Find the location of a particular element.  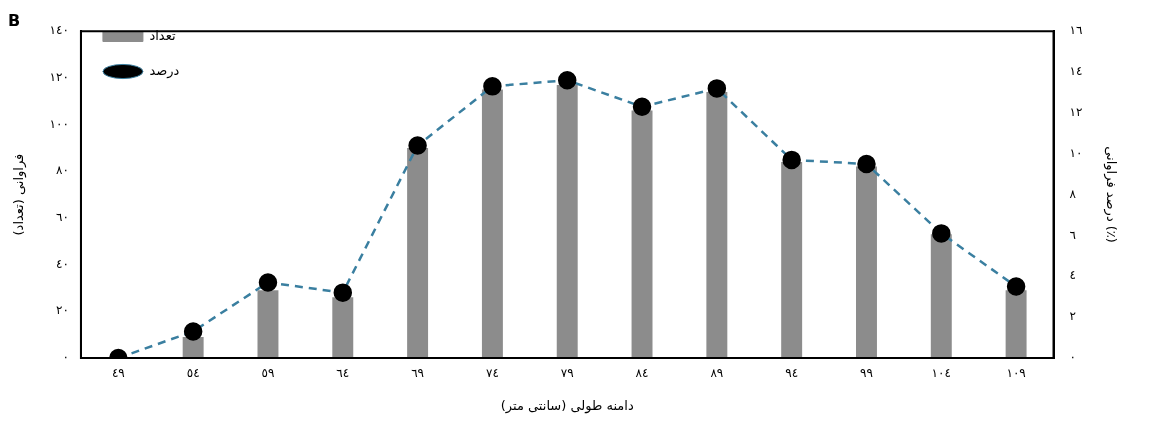

y-tick-label: ٤٠ is located at coordinates (62, 263).